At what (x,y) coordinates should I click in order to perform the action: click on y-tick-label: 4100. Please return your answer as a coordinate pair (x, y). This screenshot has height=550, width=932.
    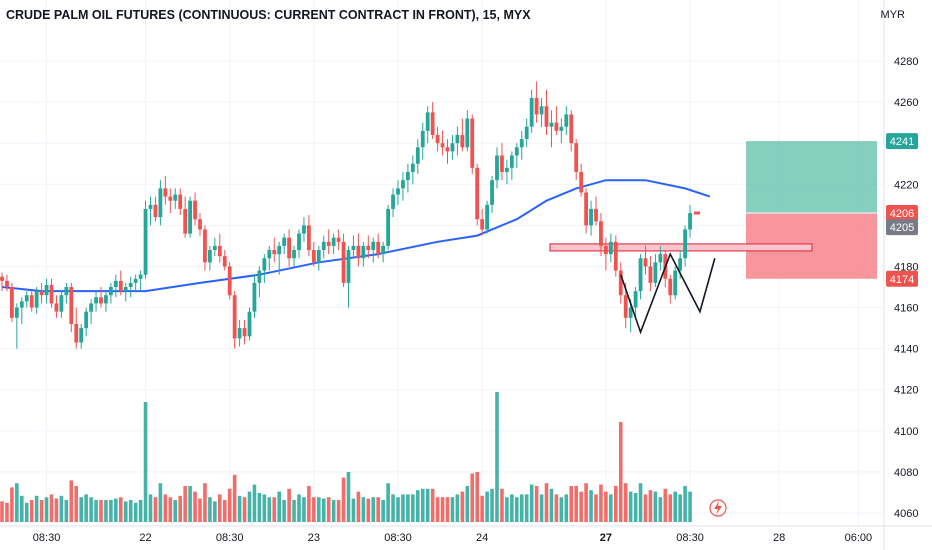
    Looking at the image, I should click on (906, 432).